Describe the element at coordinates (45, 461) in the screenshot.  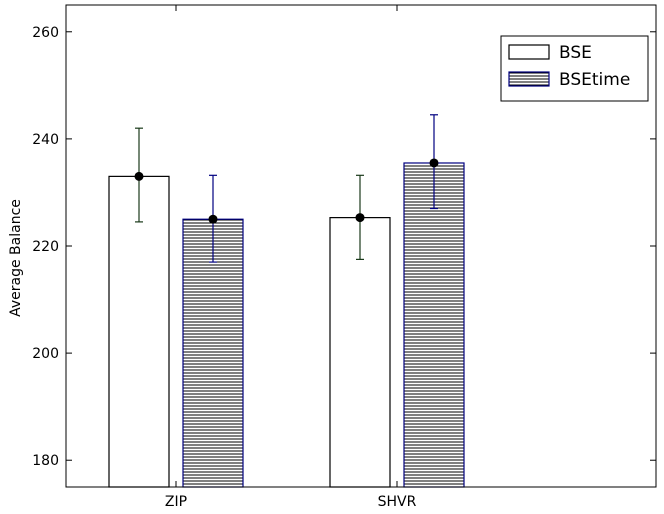
I see `y-tick-label: 180` at that location.